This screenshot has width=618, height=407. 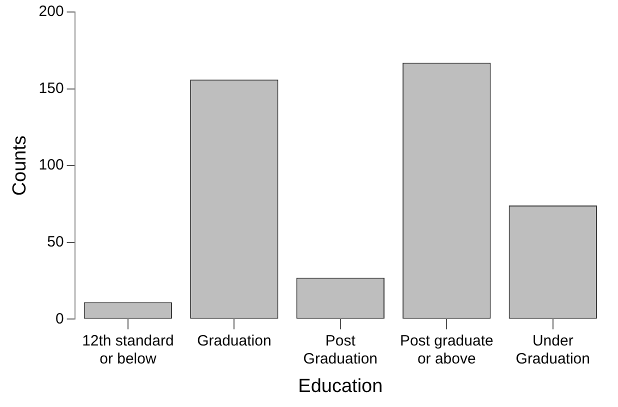 What do you see at coordinates (340, 350) in the screenshot?
I see `x-tick-label: Post Graduation` at bounding box center [340, 350].